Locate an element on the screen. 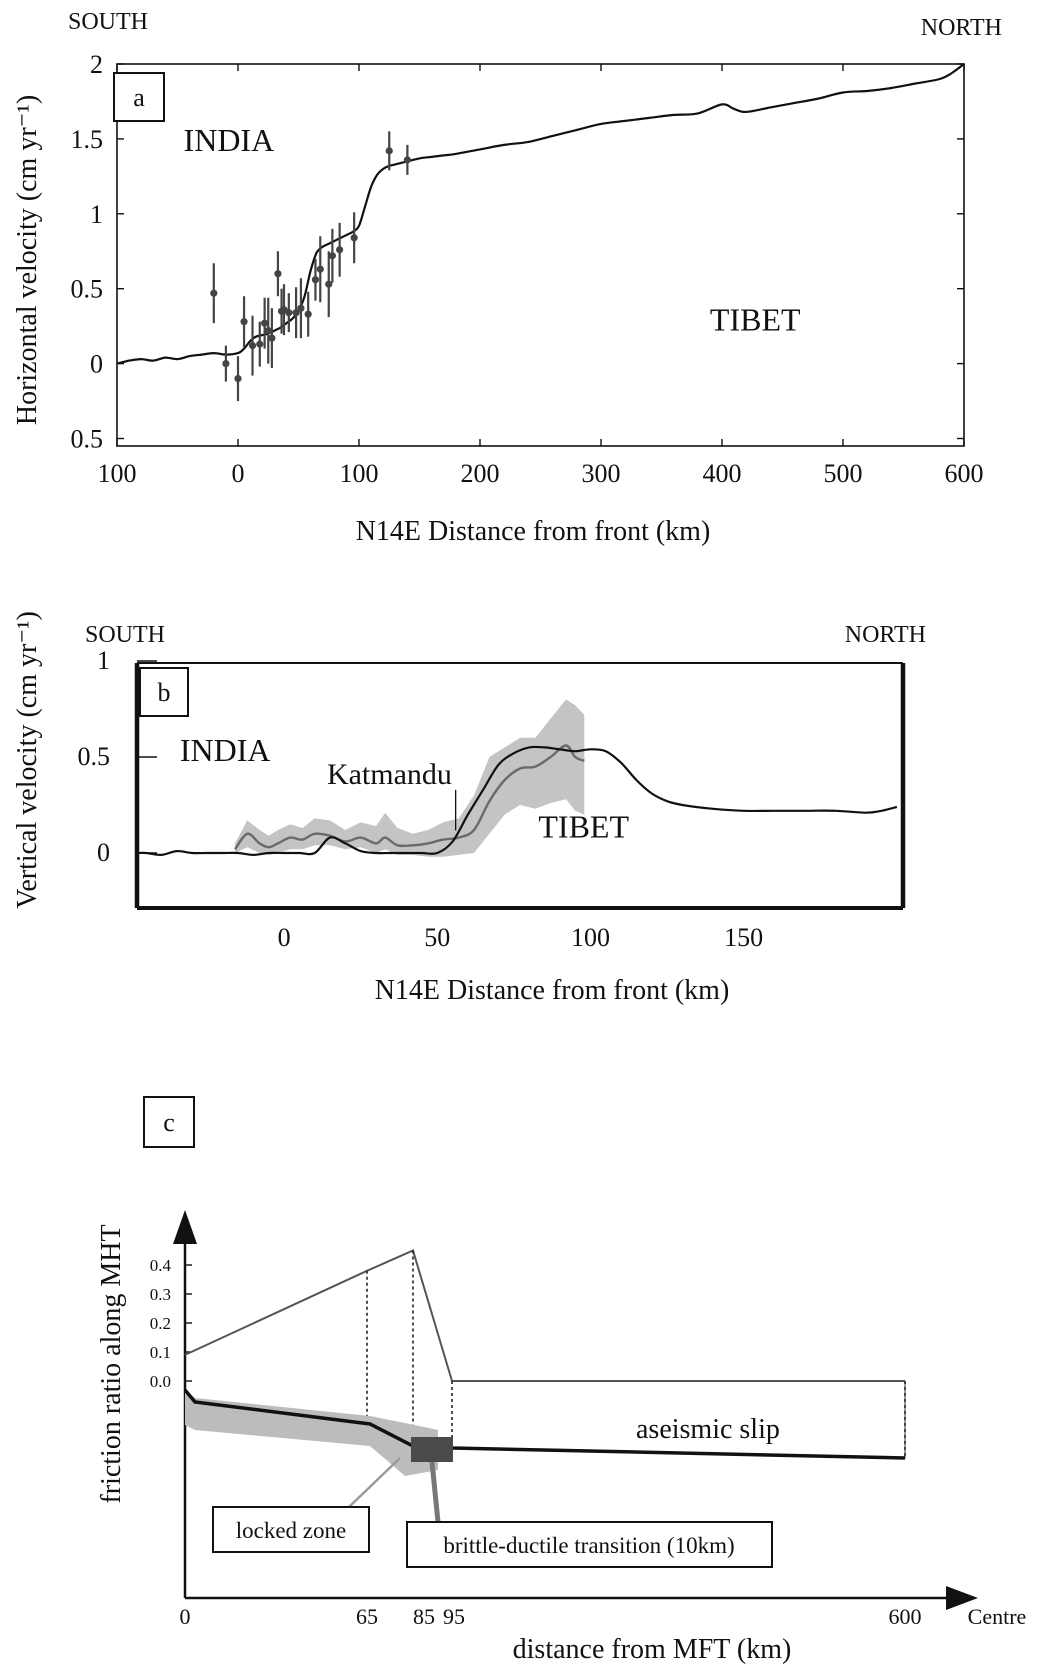  panel-b-annotation: Katmandu is located at coordinates (389, 774).